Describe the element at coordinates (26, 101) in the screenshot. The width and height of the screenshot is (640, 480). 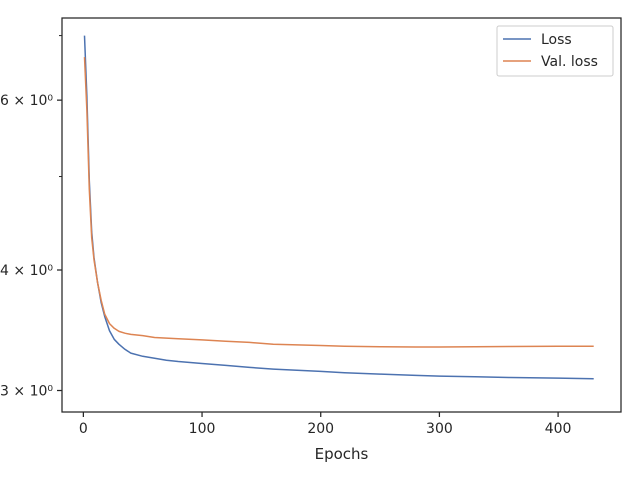
I see `y-tick-label: 6 × 10⁰` at that location.